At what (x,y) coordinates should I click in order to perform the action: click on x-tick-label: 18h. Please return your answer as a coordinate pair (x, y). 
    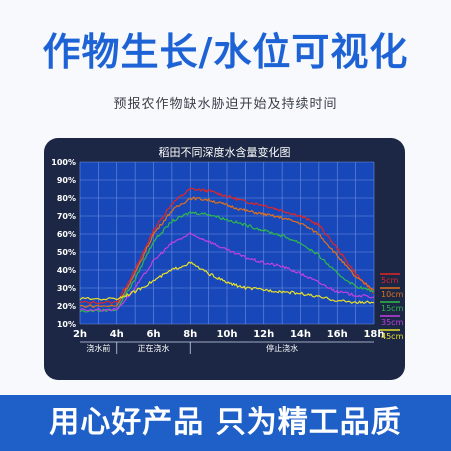
    Looking at the image, I should click on (373, 334).